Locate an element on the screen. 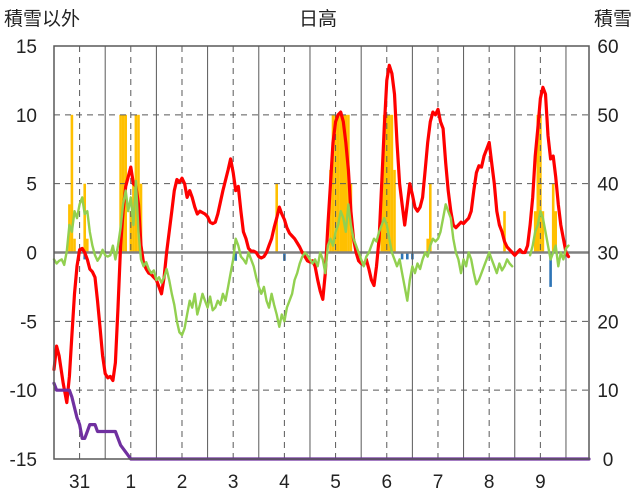 The image size is (636, 501). x-tick-label: 9 is located at coordinates (540, 482).